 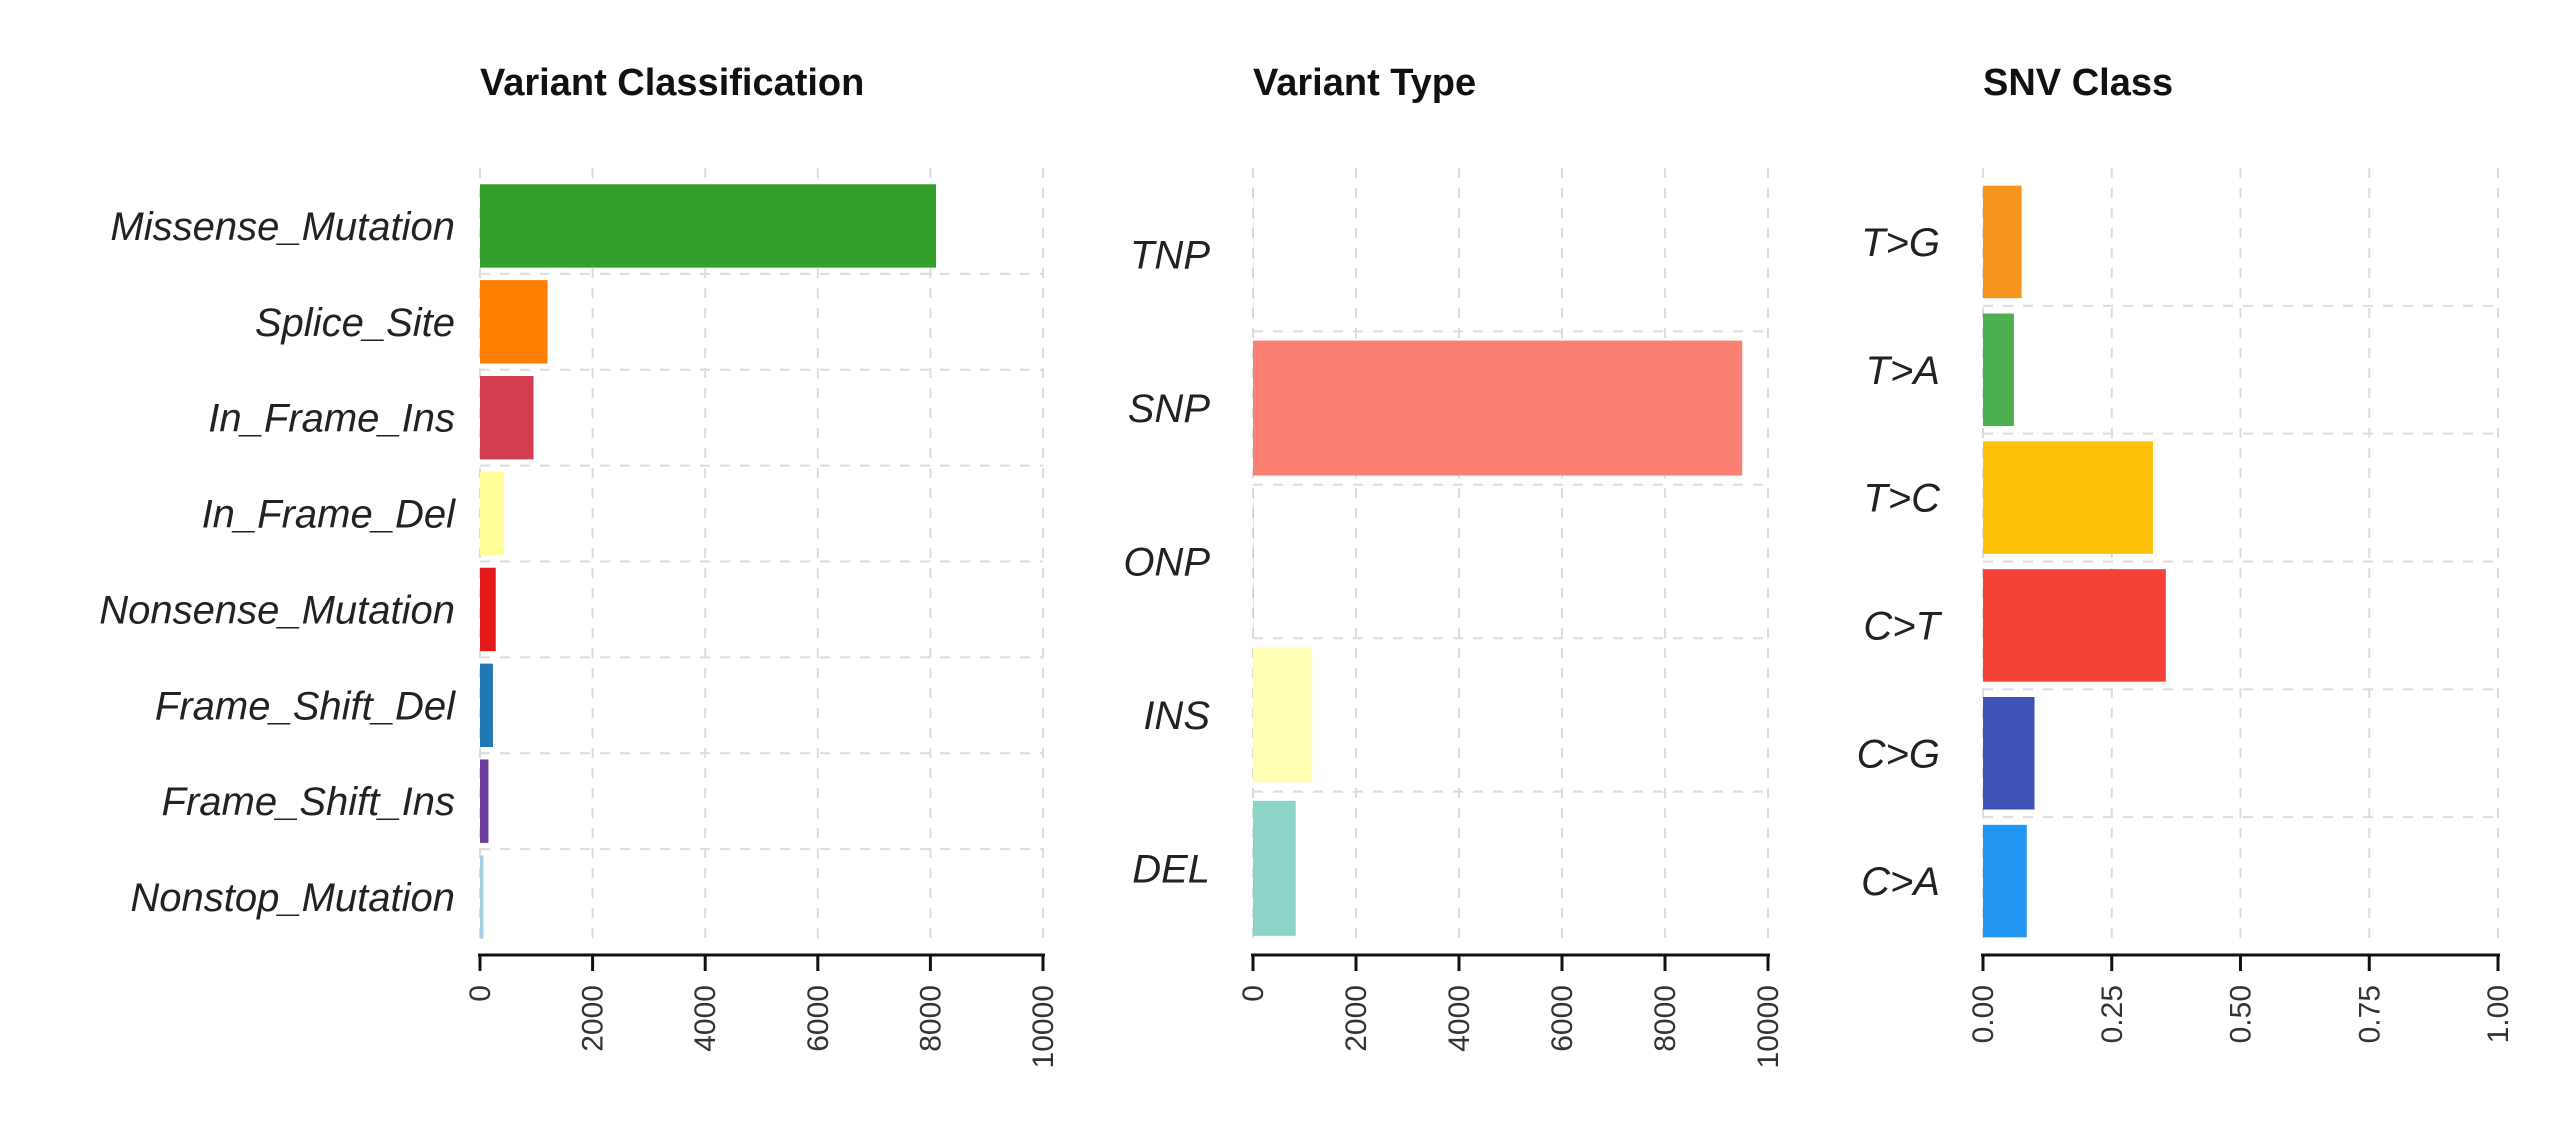 What do you see at coordinates (1170, 256) in the screenshot?
I see `category-label: TNP` at bounding box center [1170, 256].